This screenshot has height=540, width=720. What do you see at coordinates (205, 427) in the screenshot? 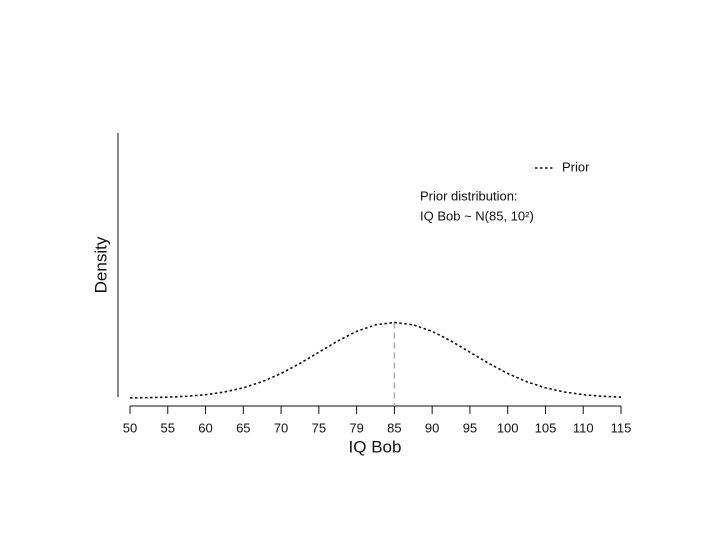
I see `x-tick-label: 60` at bounding box center [205, 427].